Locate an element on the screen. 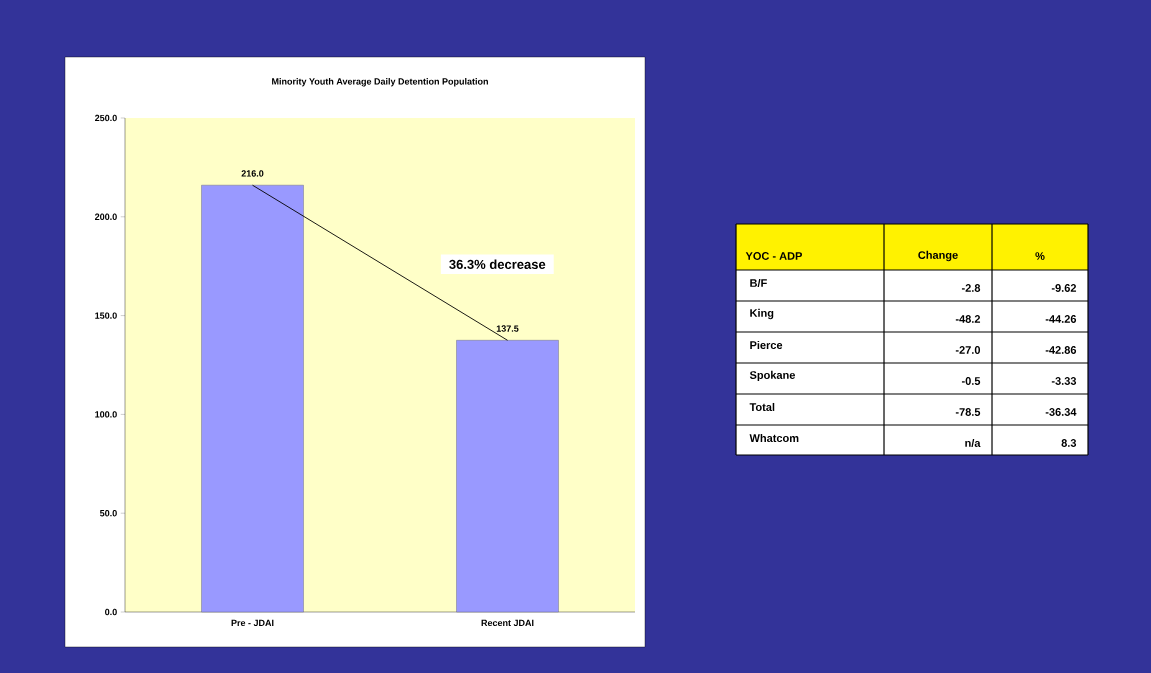  data-label: 216.0 is located at coordinates (252, 173).